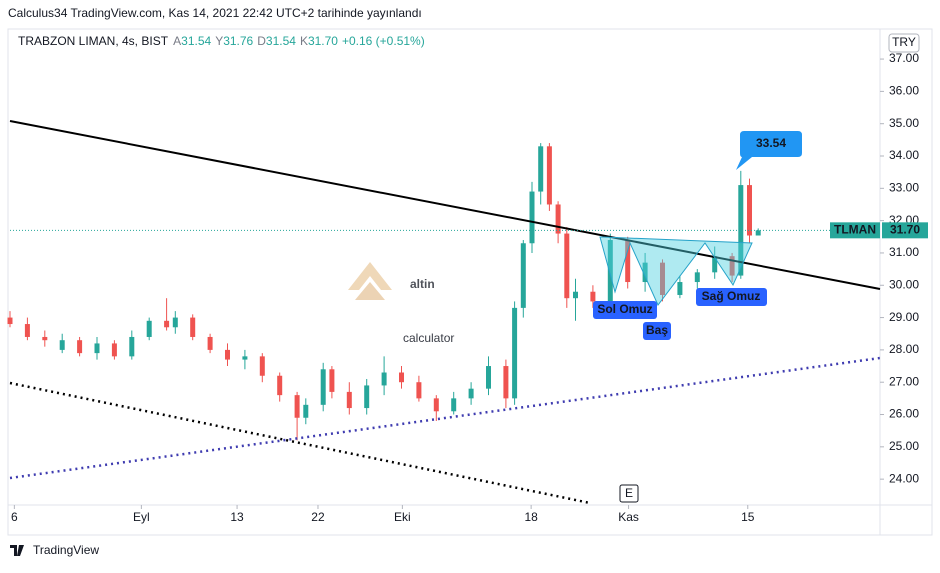 The height and width of the screenshot is (573, 940). Describe the element at coordinates (141, 517) in the screenshot. I see `x-tick-label: Eyl` at that location.